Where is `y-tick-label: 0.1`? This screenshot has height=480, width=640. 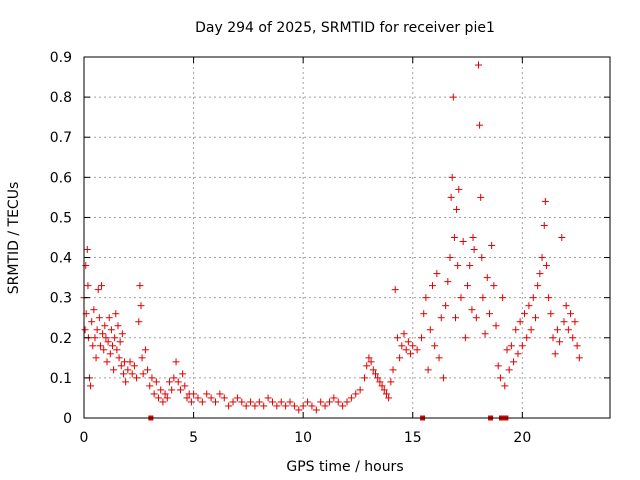 y-tick-label: 0.1 is located at coordinates (61, 379).